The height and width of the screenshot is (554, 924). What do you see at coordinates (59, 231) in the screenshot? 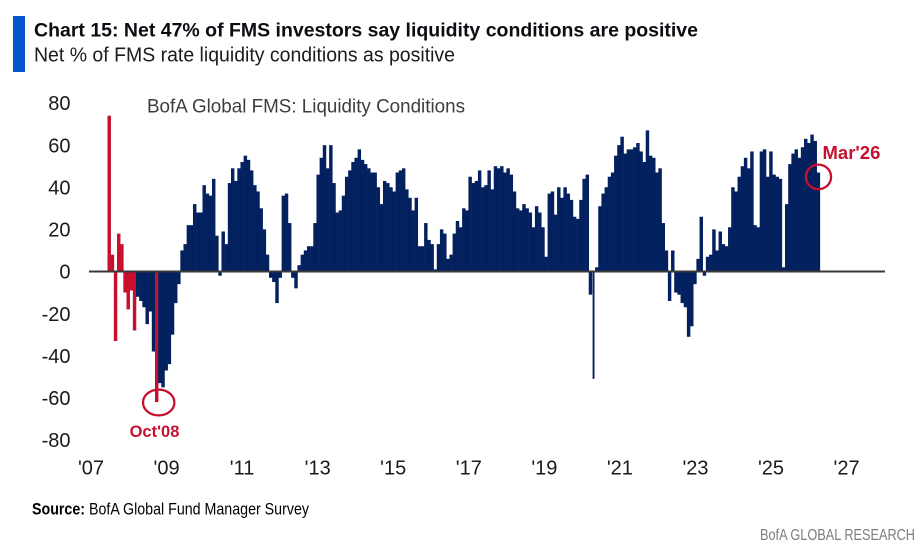
I see `svg-text: 20` at bounding box center [59, 231].